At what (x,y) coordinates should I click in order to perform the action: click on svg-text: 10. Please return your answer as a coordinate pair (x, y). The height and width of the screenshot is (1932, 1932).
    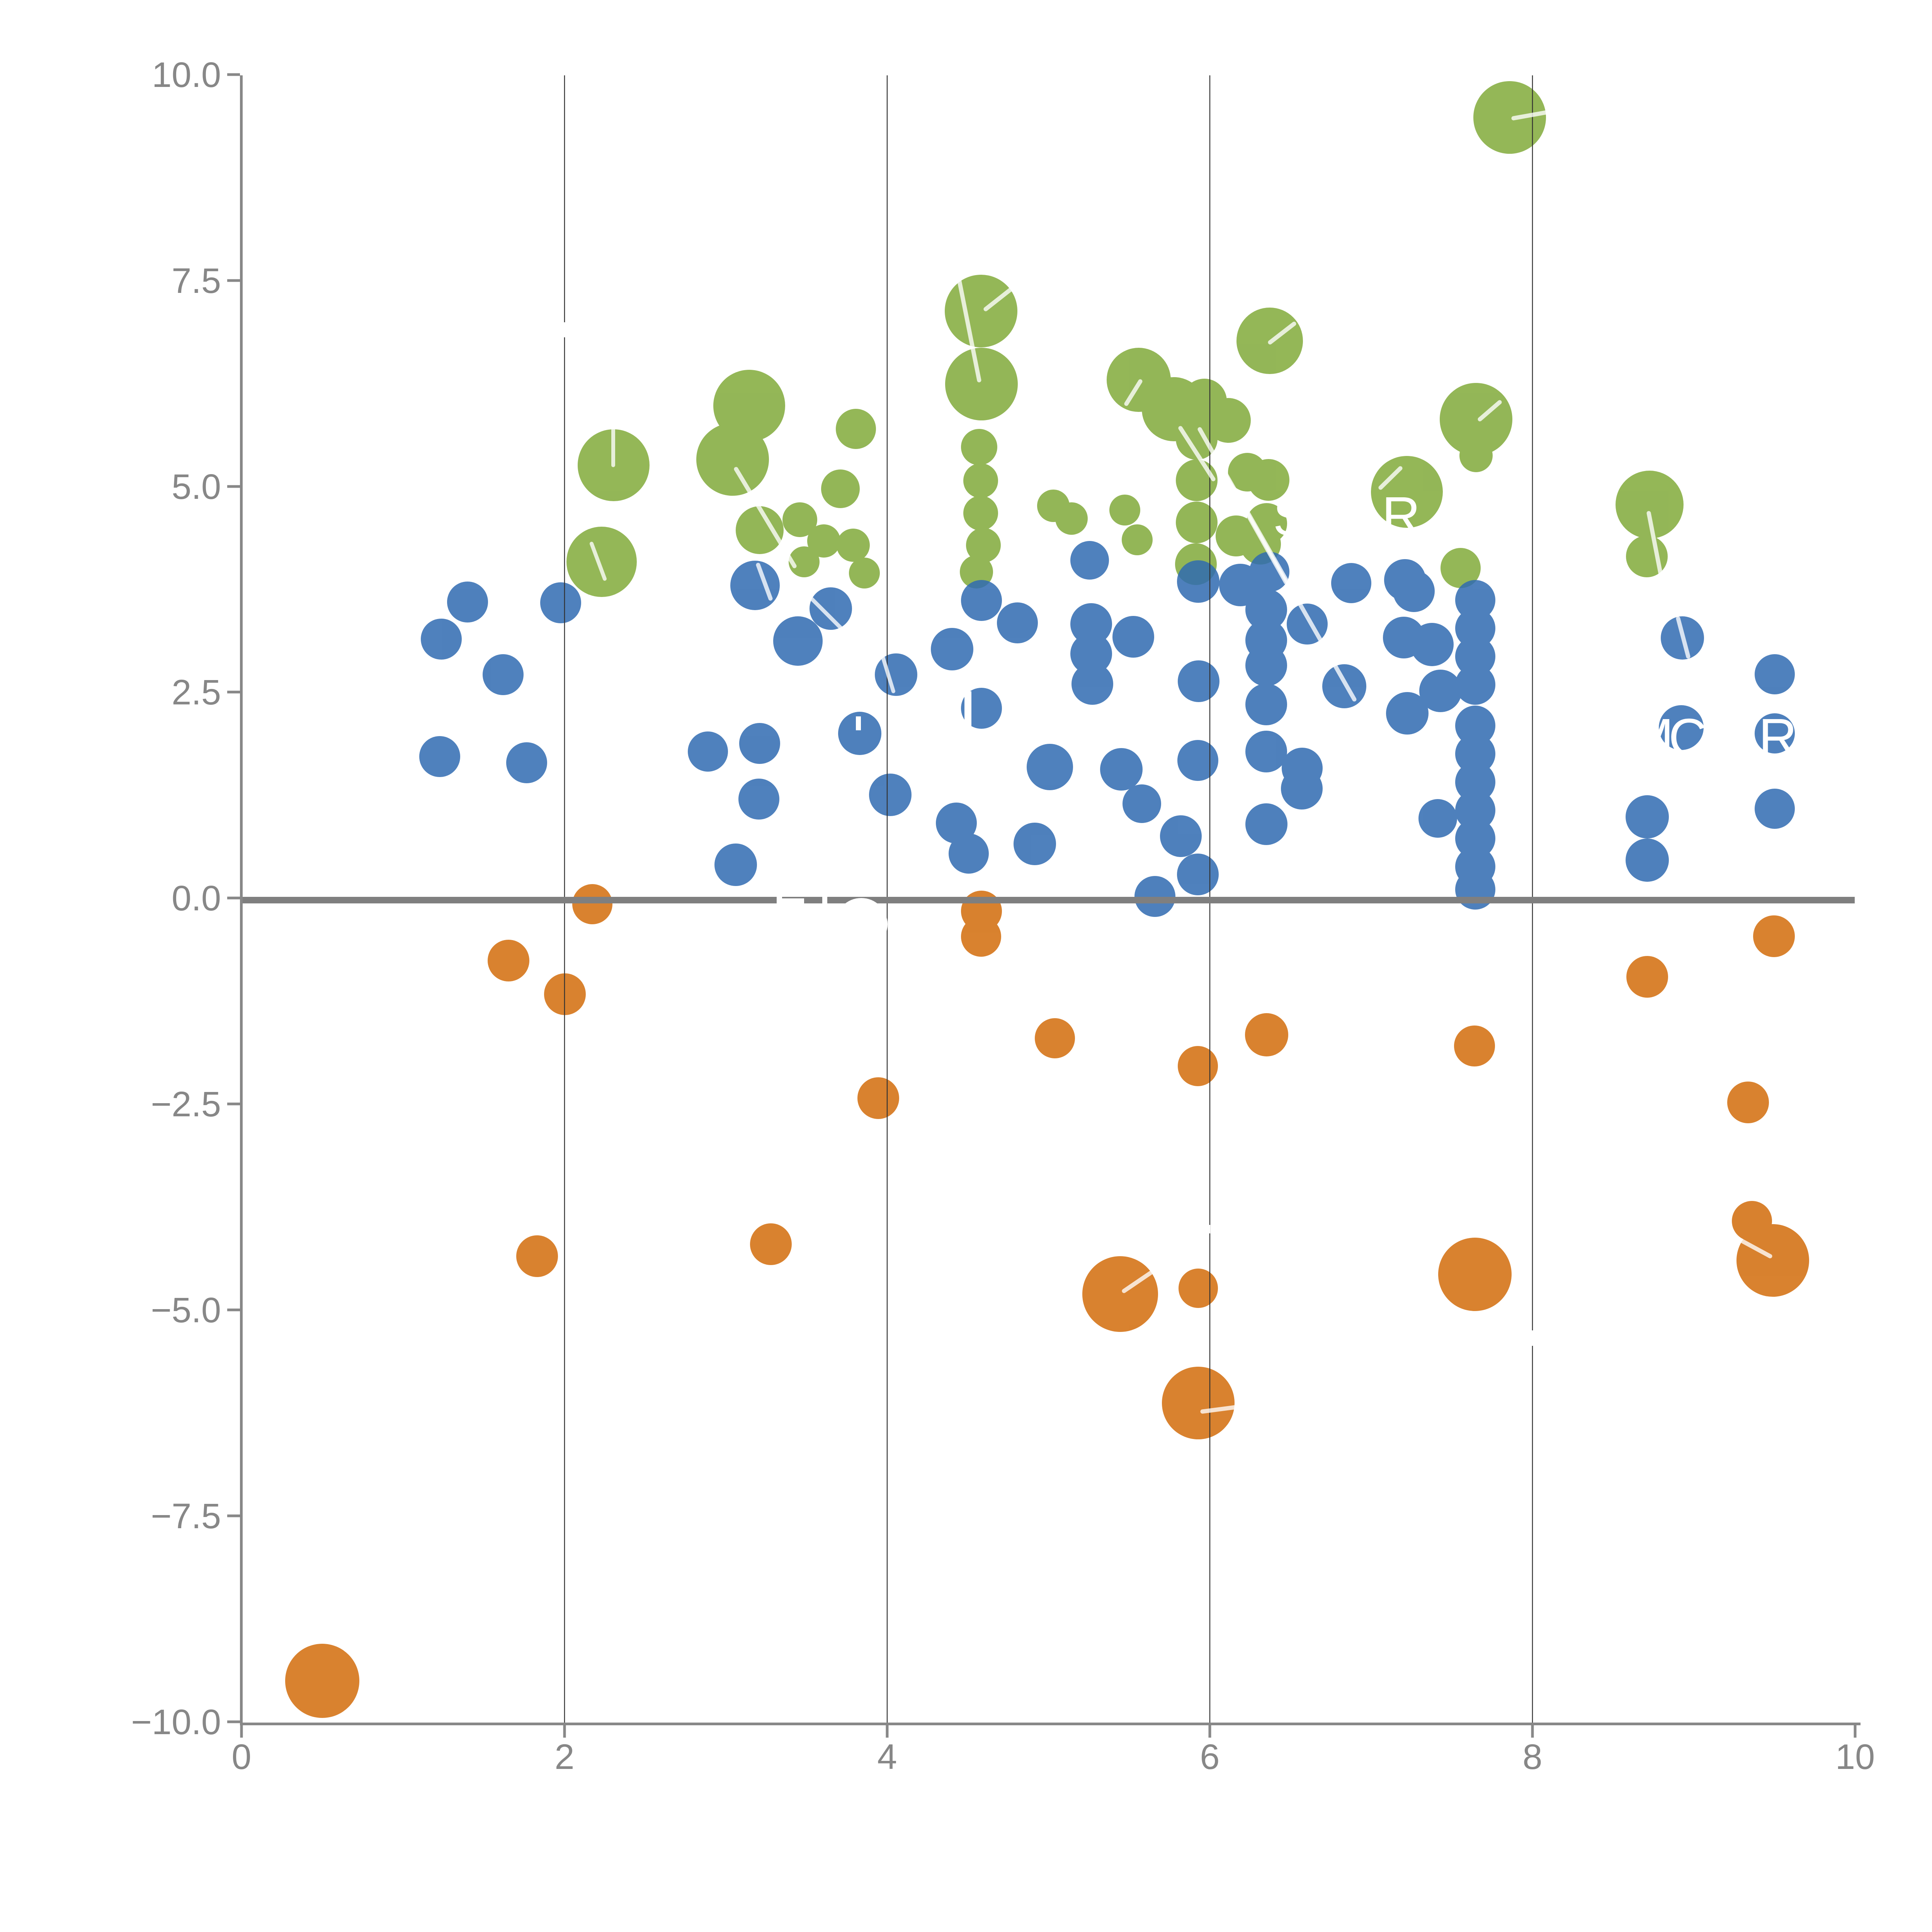
    Looking at the image, I should click on (1855, 1757).